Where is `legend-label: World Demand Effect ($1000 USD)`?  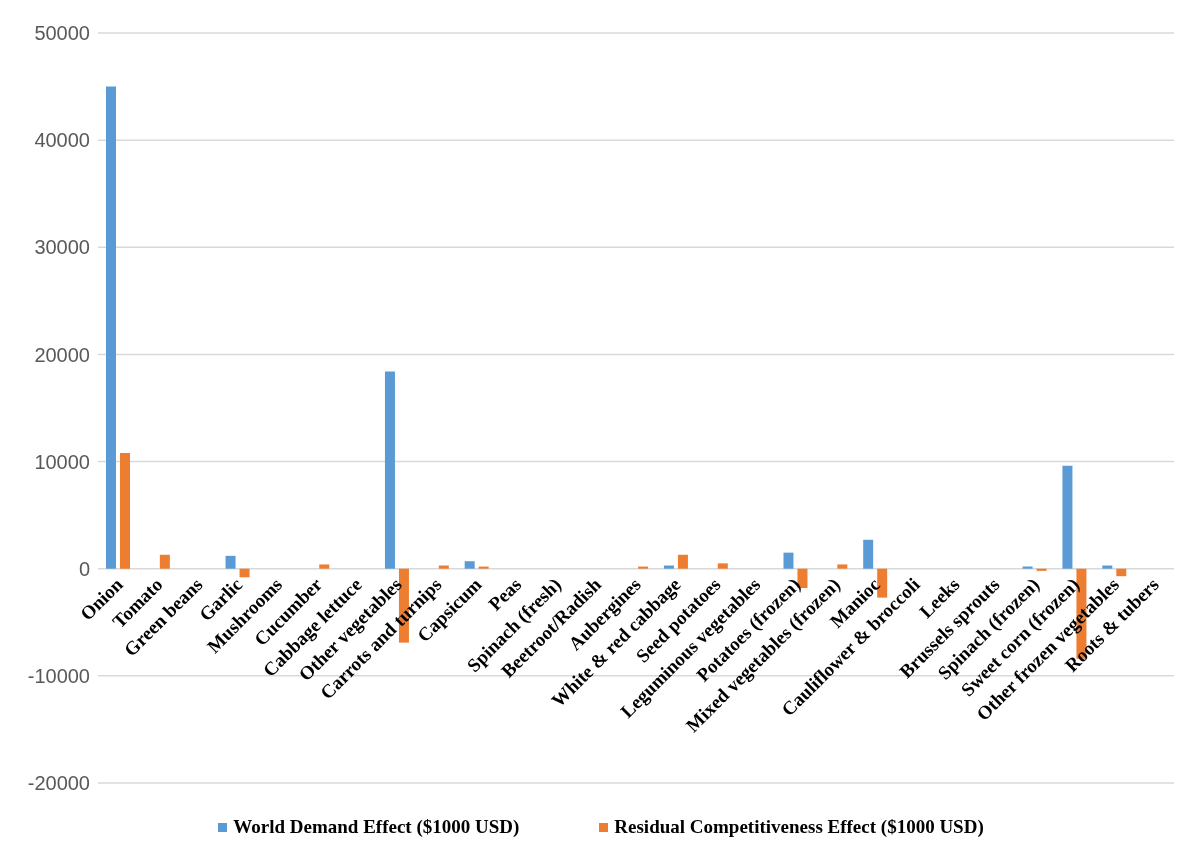
legend-label: World Demand Effect ($1000 USD) is located at coordinates (376, 827).